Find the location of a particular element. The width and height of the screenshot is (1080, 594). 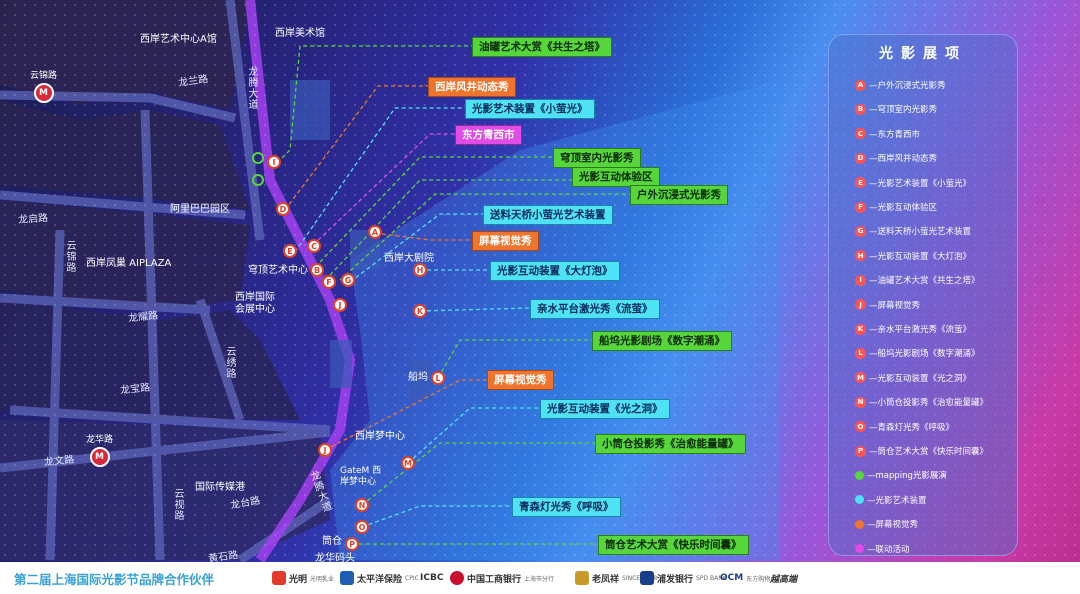

marker-i: I is located at coordinates (274, 162).